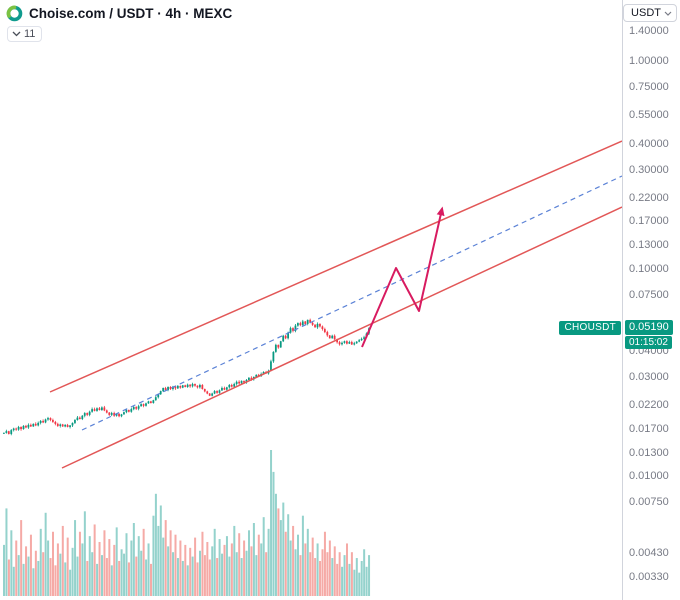  I want to click on axis-label: 0.55000, so click(649, 114).